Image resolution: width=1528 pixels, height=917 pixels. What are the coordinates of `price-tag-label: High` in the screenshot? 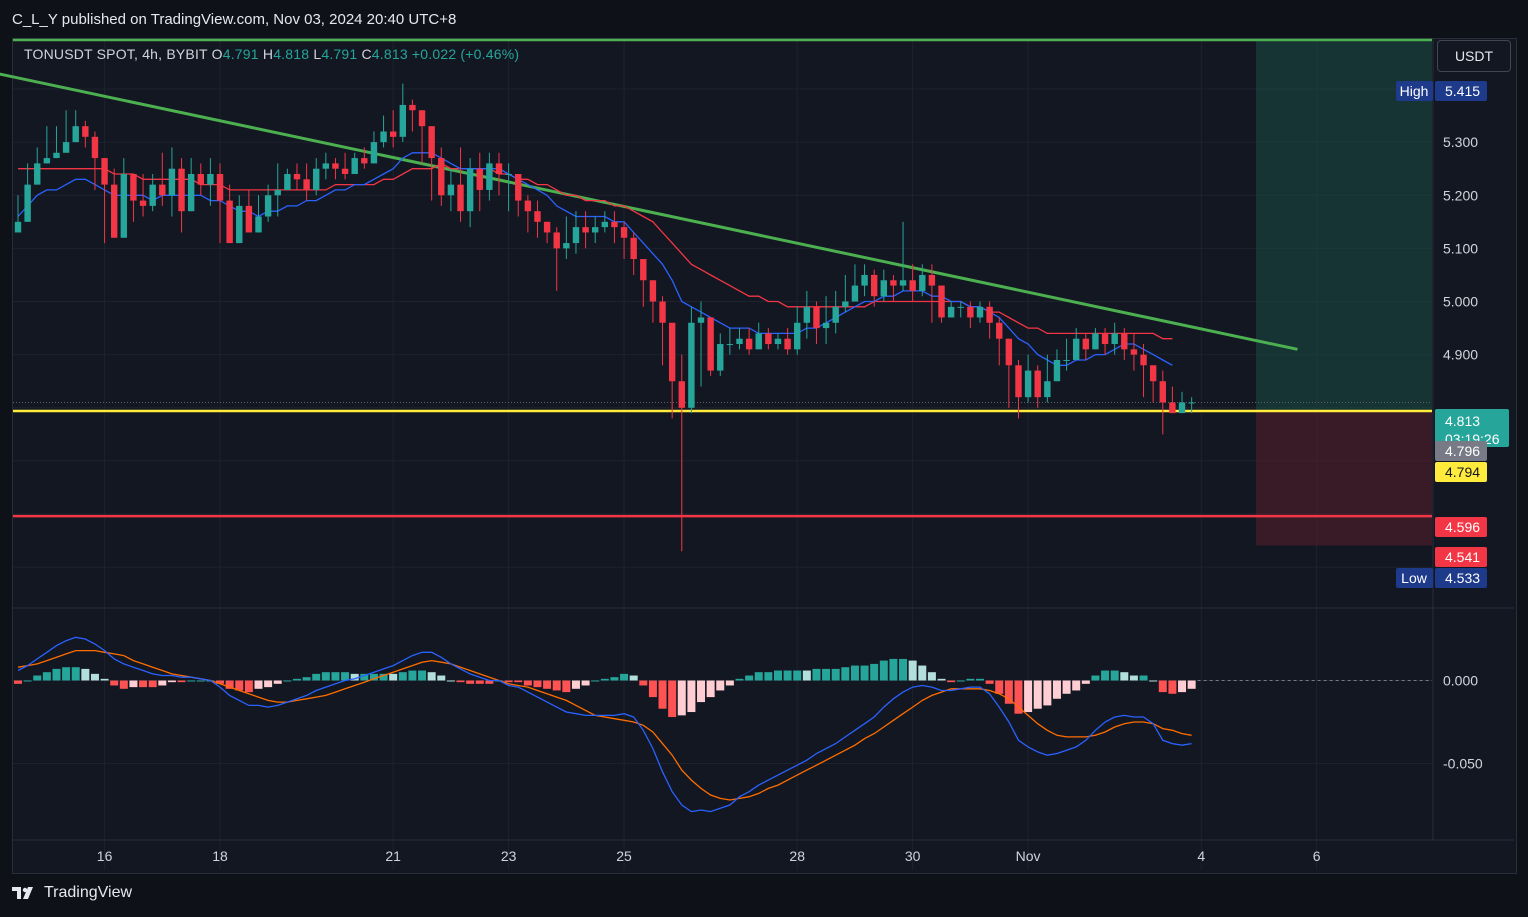 It's located at (1414, 91).